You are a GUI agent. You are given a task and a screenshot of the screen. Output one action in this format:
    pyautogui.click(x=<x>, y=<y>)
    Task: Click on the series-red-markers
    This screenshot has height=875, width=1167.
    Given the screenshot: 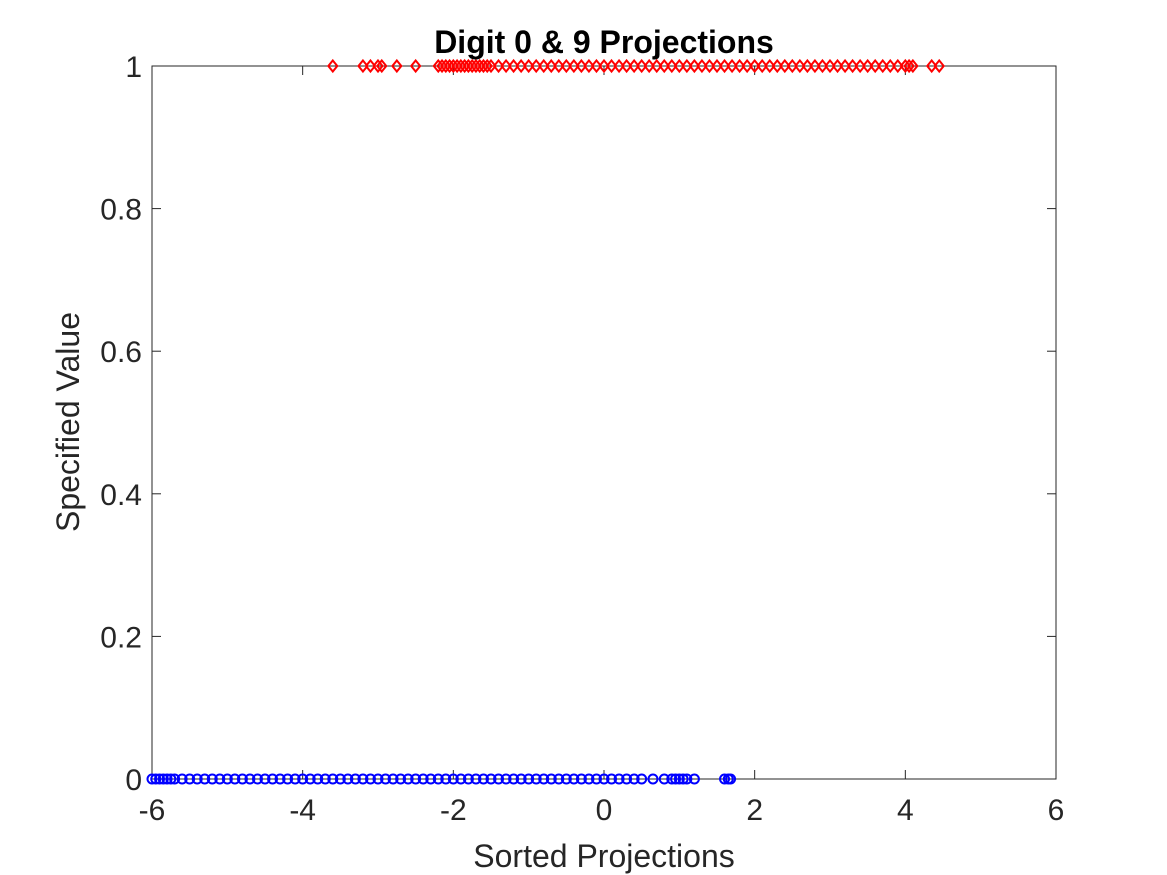 What is the action you would take?
    pyautogui.click(x=636, y=66)
    